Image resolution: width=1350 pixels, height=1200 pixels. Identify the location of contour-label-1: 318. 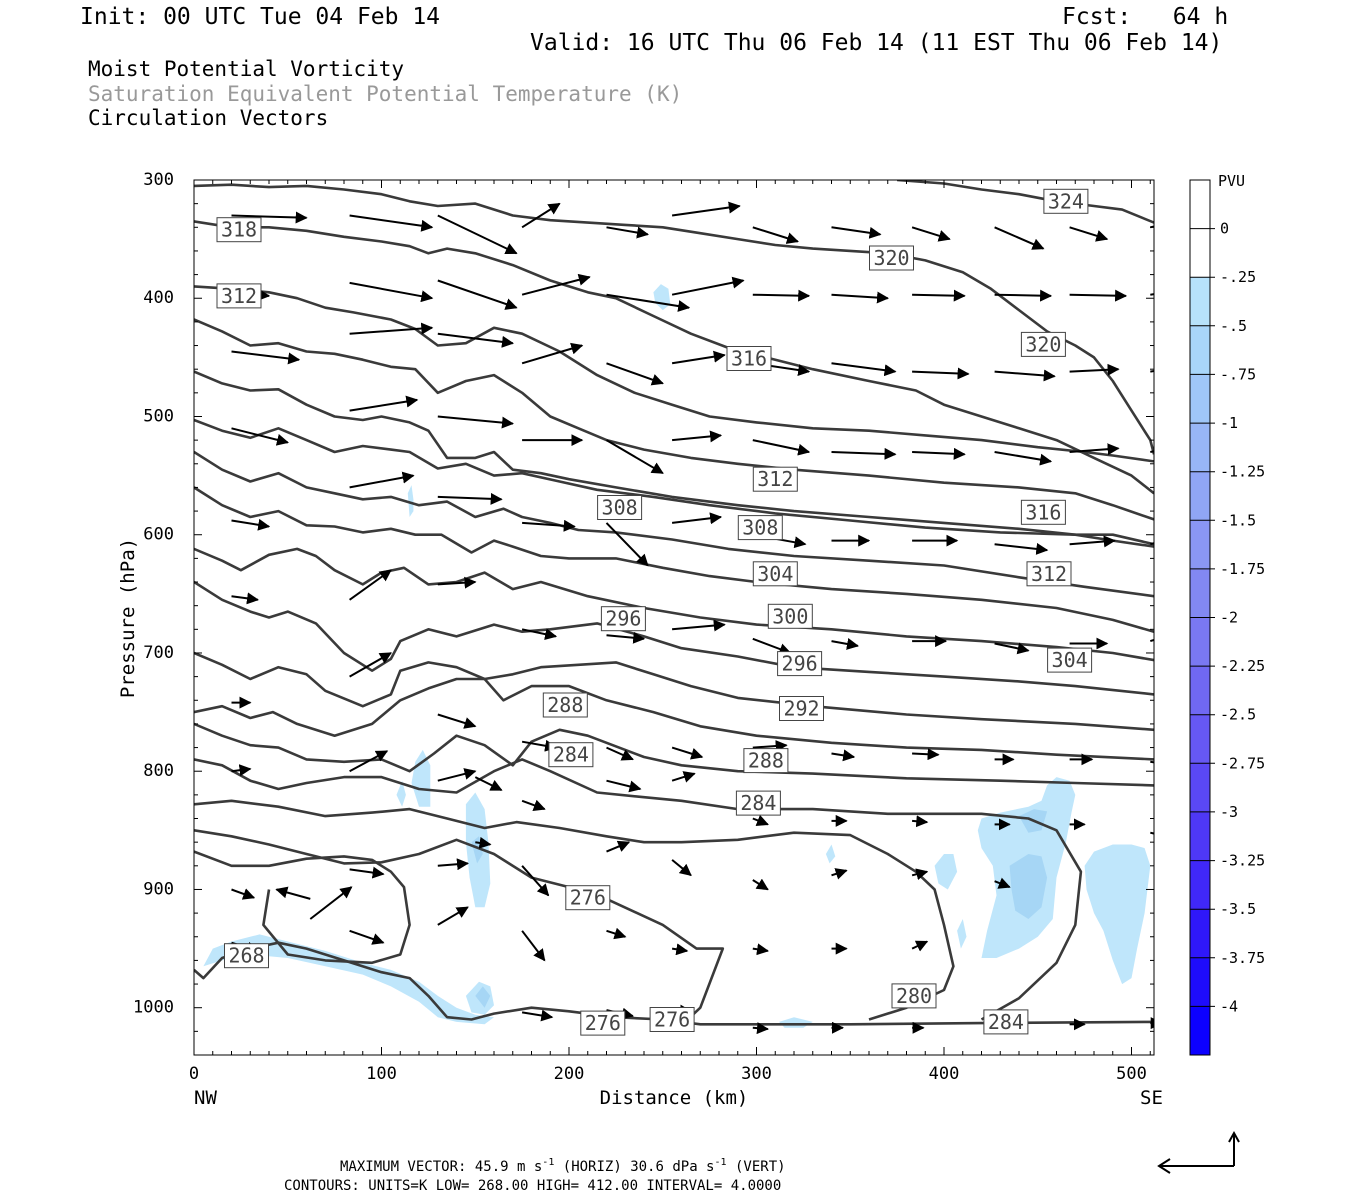
(239, 230).